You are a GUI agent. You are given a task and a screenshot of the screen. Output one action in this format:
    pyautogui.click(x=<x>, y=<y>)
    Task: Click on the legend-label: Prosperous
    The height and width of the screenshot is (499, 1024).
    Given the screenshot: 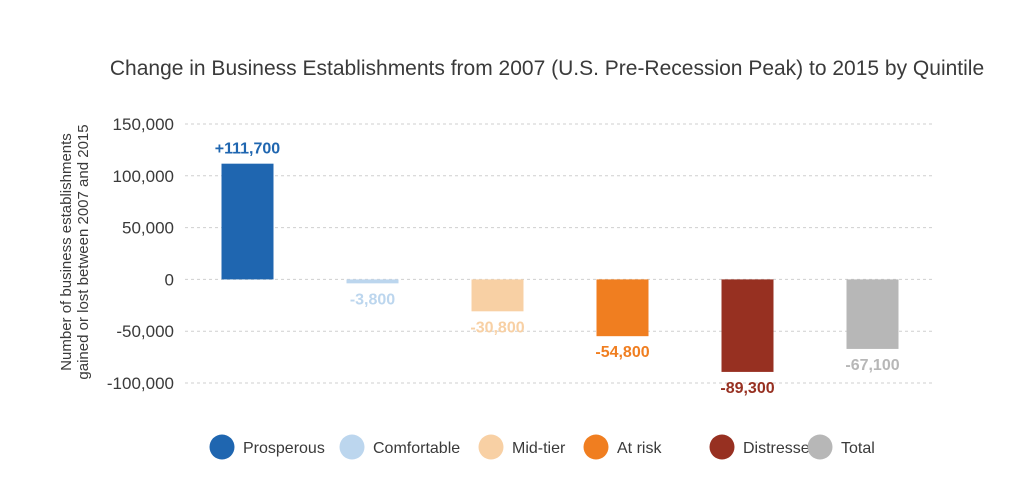 What is the action you would take?
    pyautogui.click(x=284, y=448)
    